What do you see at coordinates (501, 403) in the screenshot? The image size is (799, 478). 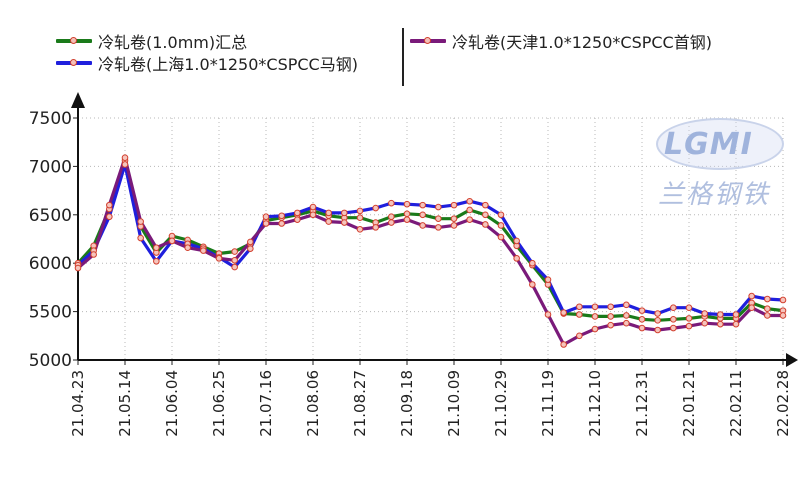 I see `x-tick-label: 21.10.29` at bounding box center [501, 403].